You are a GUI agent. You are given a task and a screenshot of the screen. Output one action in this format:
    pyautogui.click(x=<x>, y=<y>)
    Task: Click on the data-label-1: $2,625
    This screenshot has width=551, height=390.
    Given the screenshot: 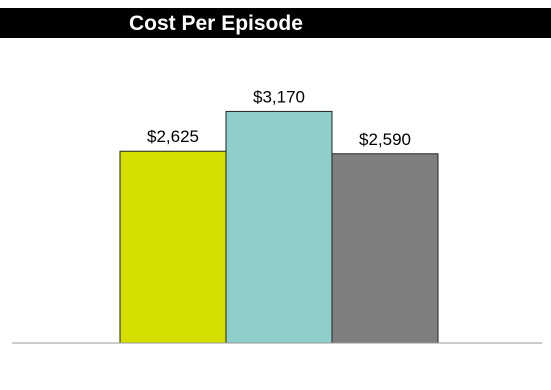 What is the action you would take?
    pyautogui.click(x=173, y=136)
    